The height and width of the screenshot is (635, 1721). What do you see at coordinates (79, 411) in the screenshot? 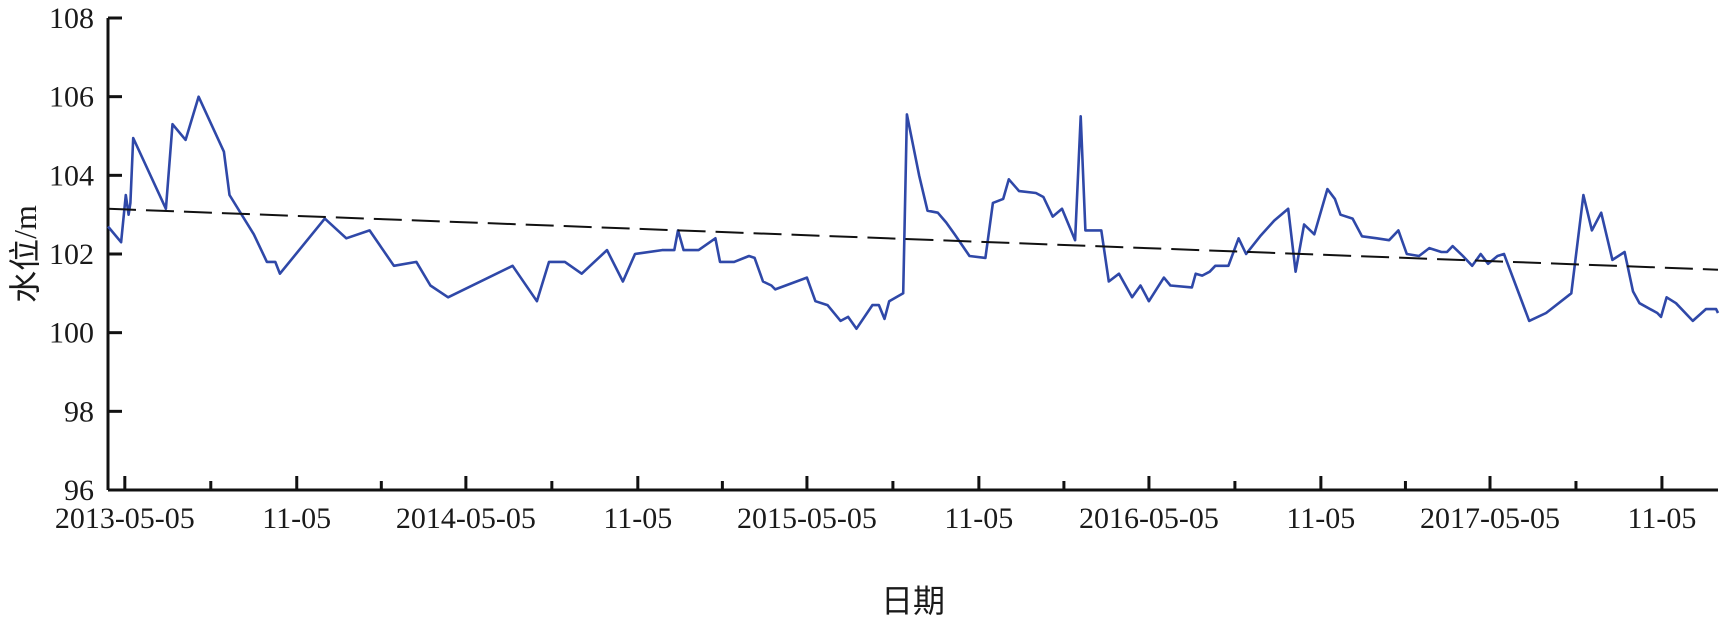
I see `y-tick-label: 98` at bounding box center [79, 411].